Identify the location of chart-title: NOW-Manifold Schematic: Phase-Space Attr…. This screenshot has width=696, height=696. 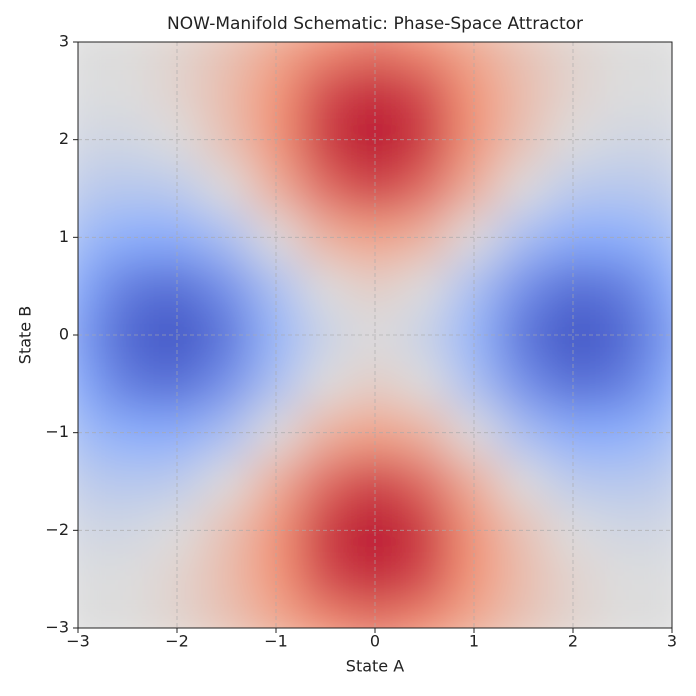
(375, 24).